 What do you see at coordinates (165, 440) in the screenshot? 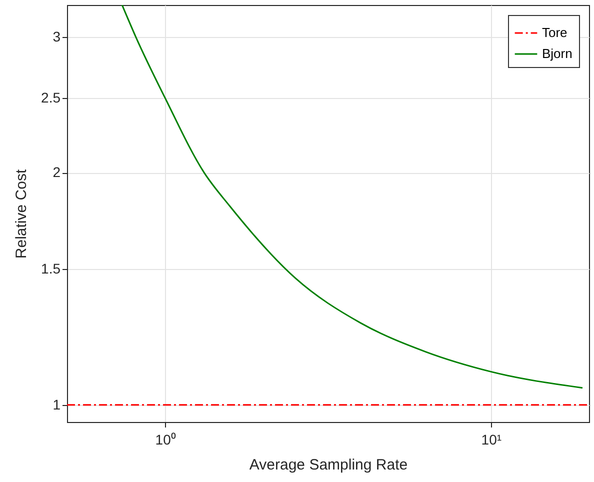
I see `x-tick-label: 10⁰` at bounding box center [165, 440].